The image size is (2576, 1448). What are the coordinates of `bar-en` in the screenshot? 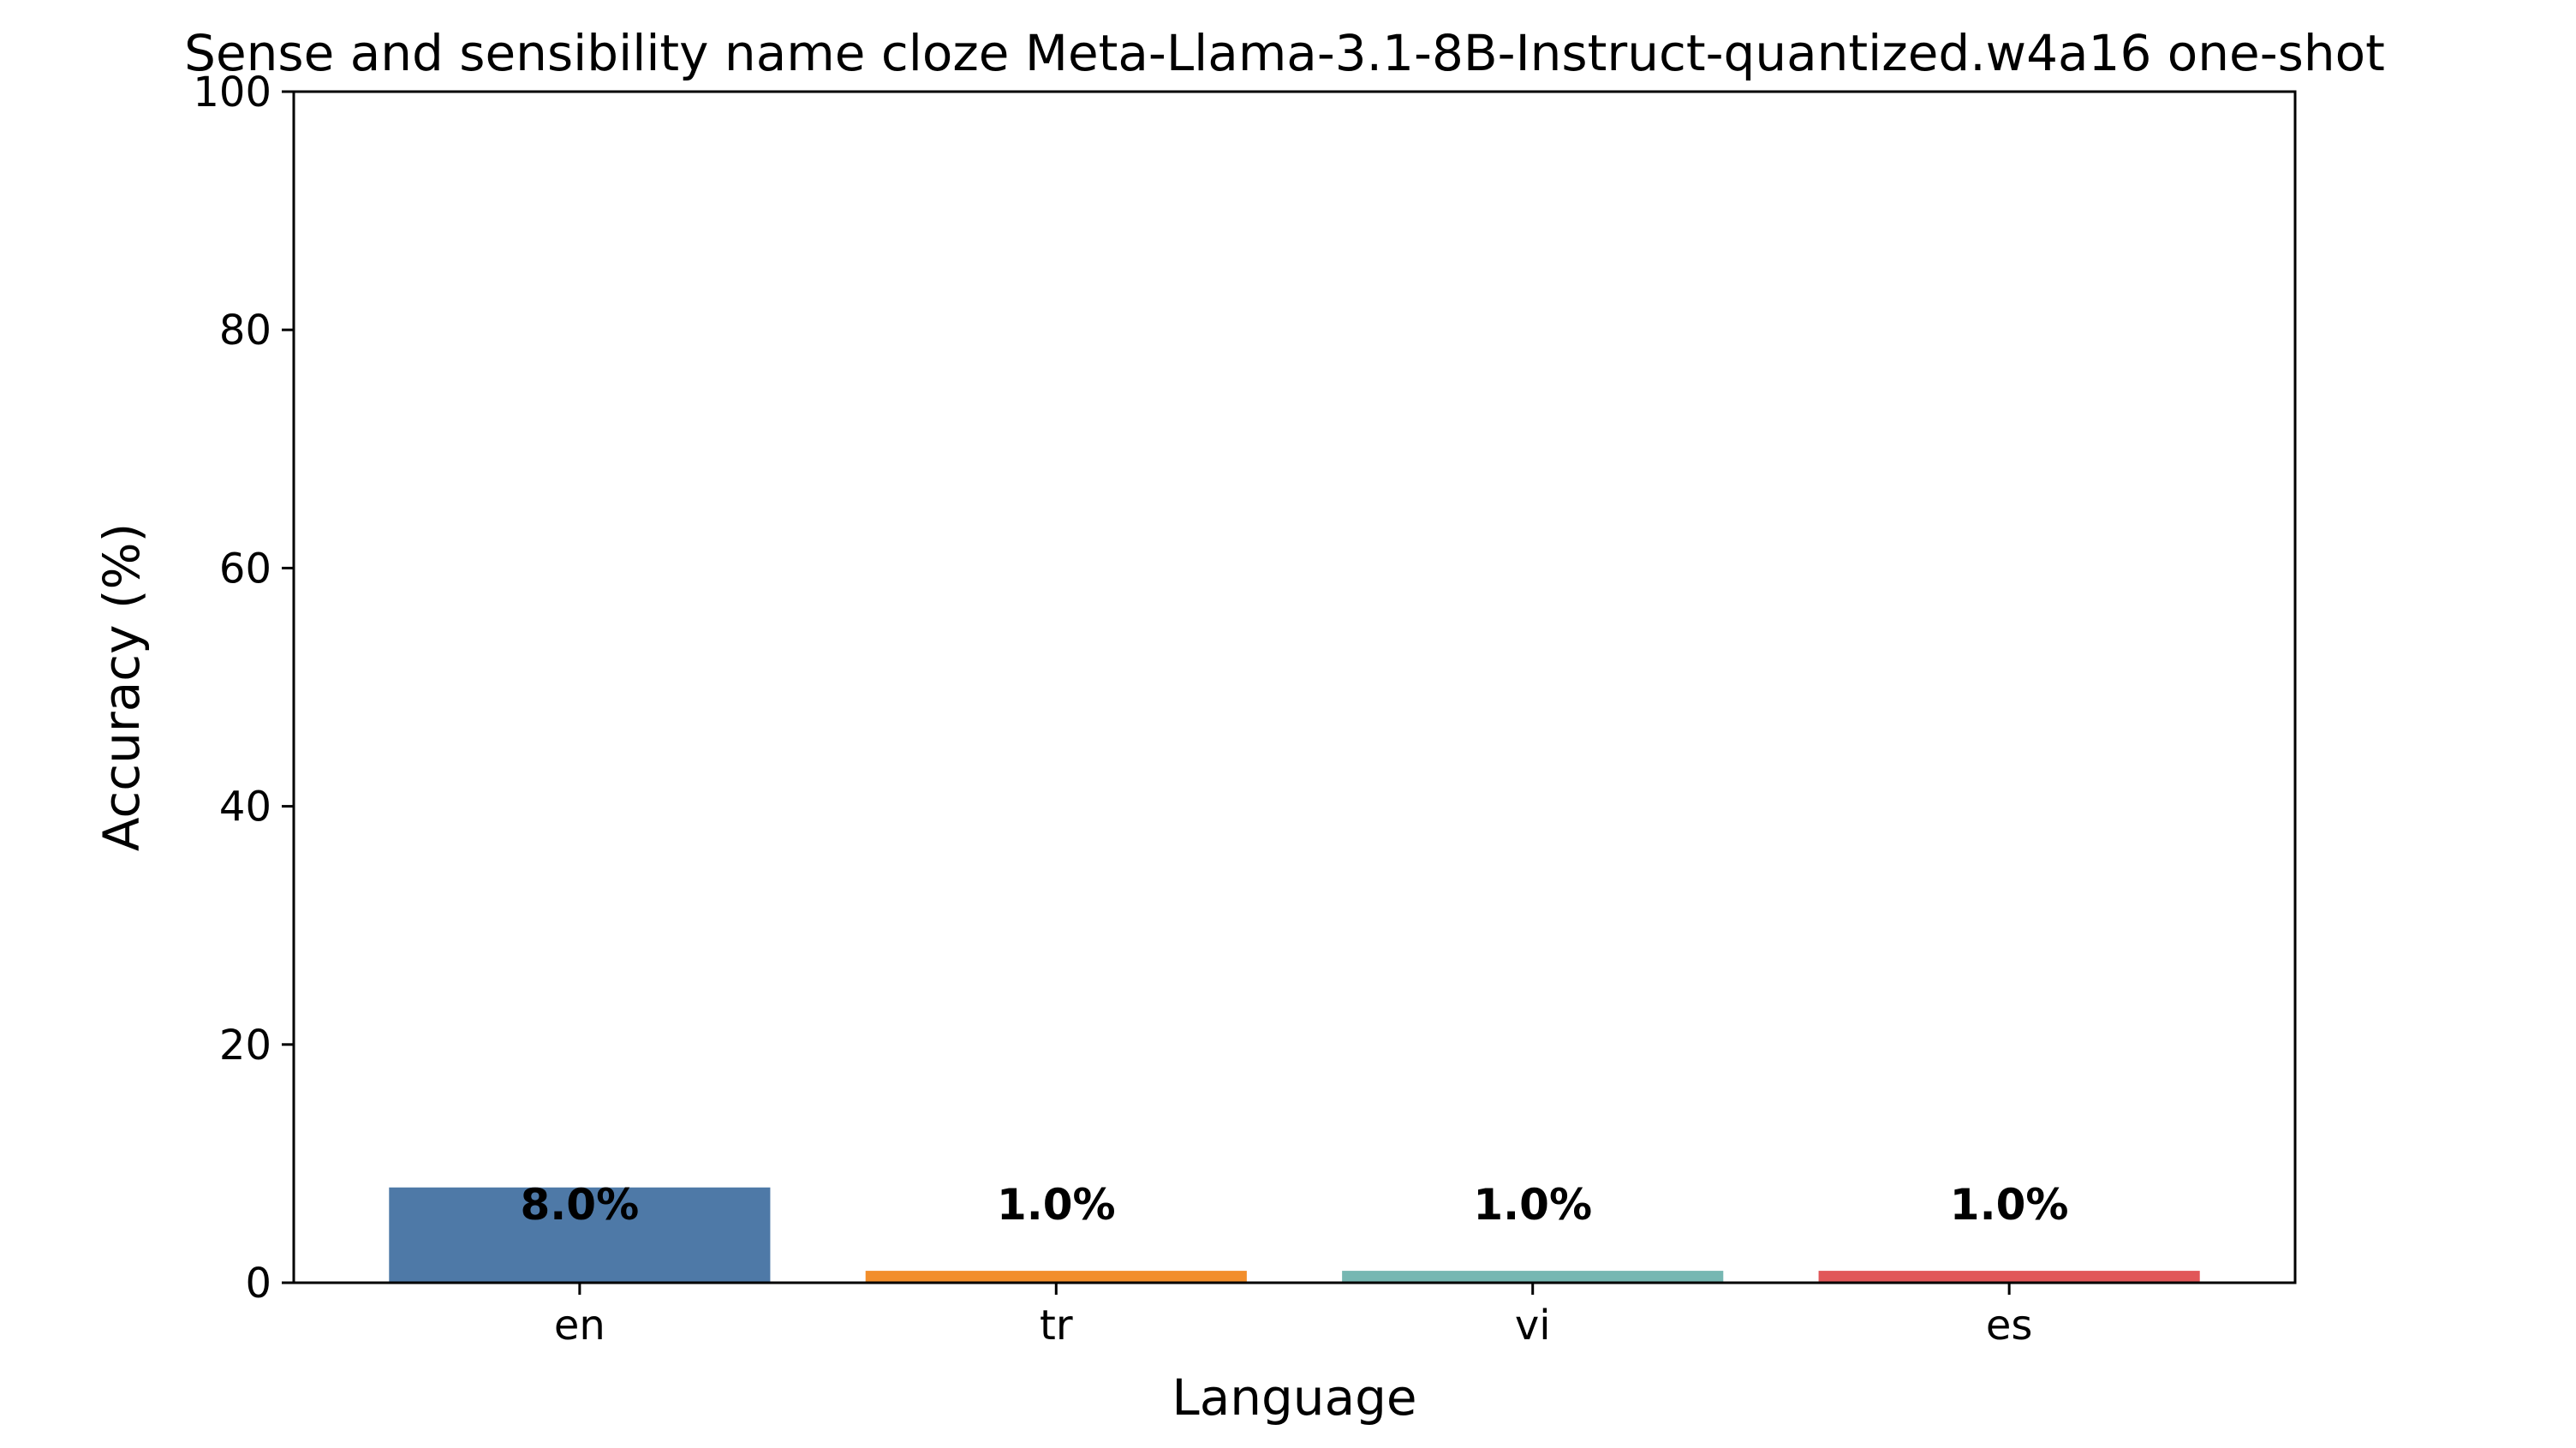 It's located at (580, 1235).